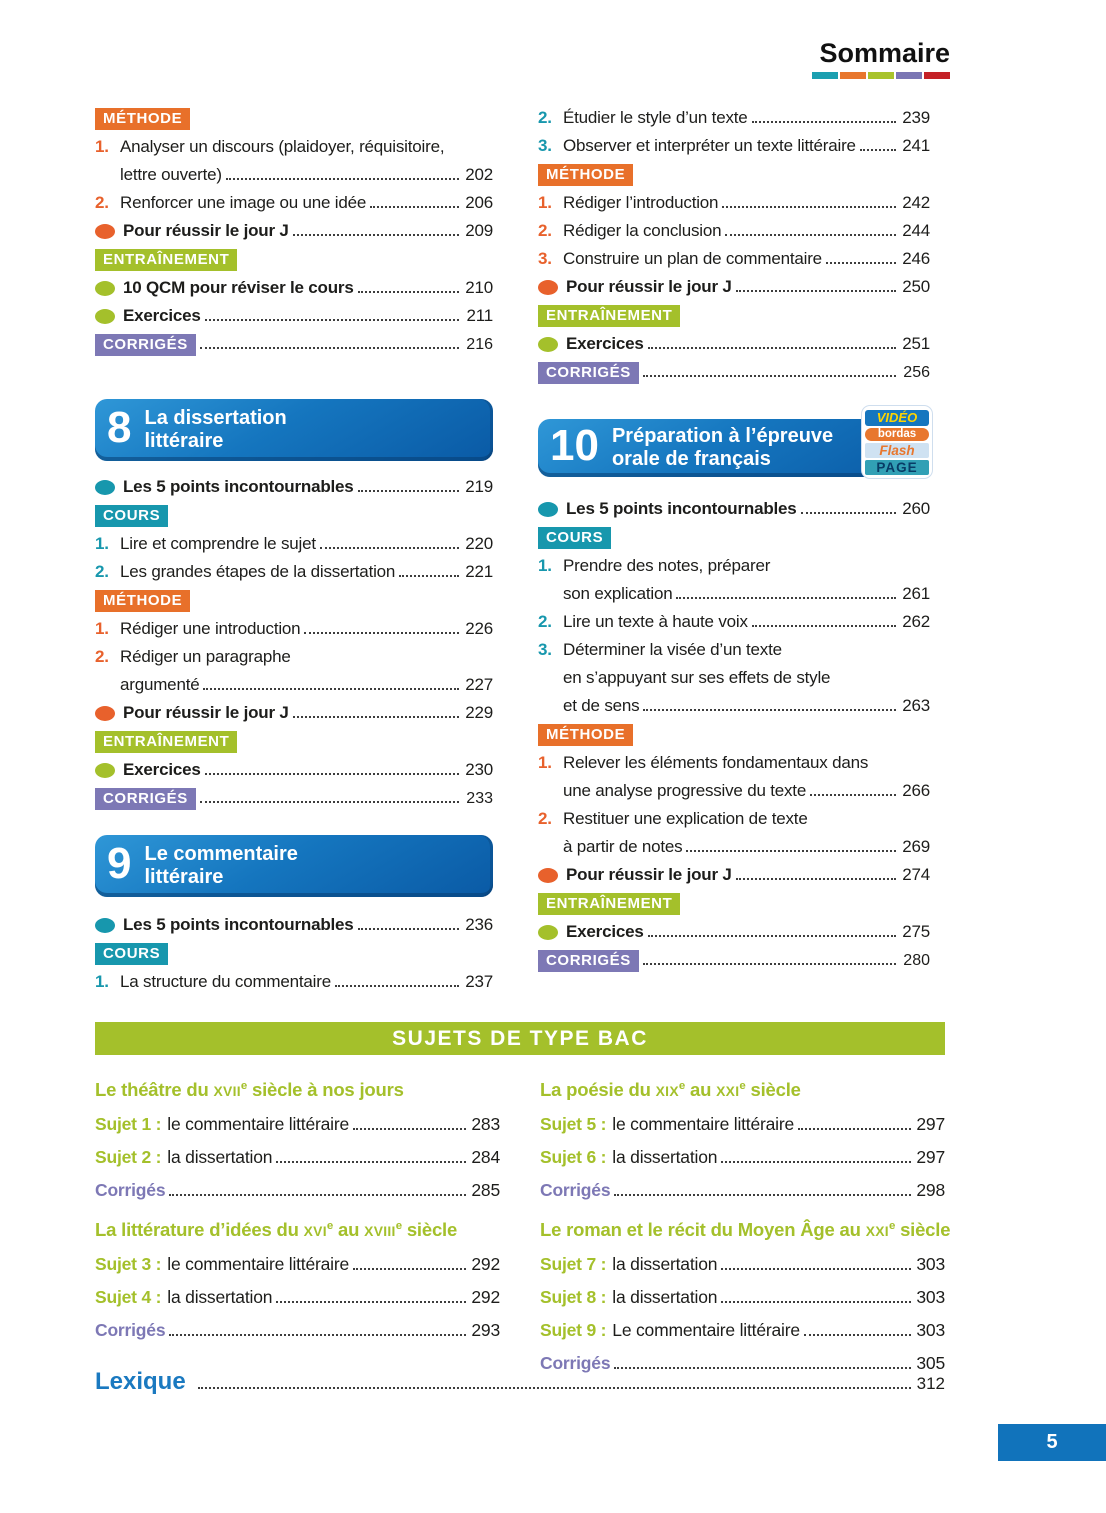  I want to click on toc-item-line: une analyse progressive du texte 266, so click(734, 791).